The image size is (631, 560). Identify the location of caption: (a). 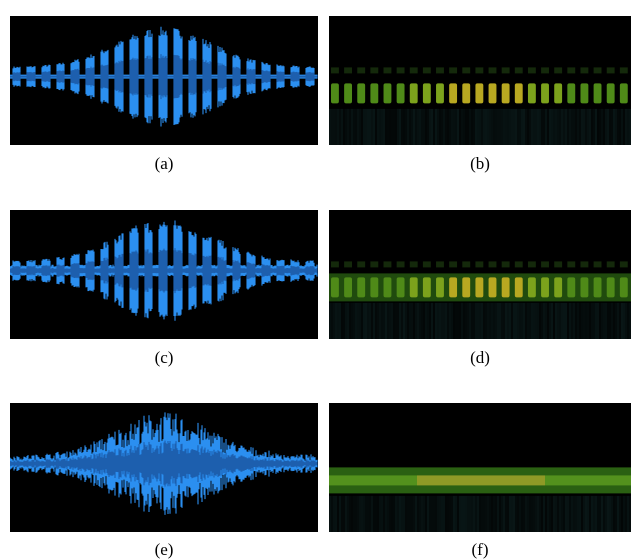
(164, 163).